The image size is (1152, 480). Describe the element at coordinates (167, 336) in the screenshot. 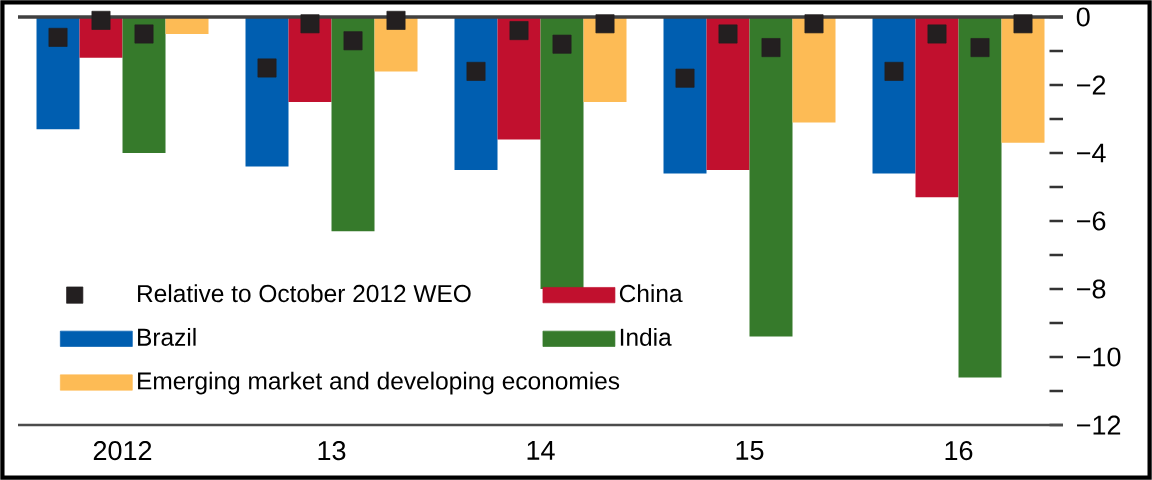

I see `legend-label: Brazil` at that location.